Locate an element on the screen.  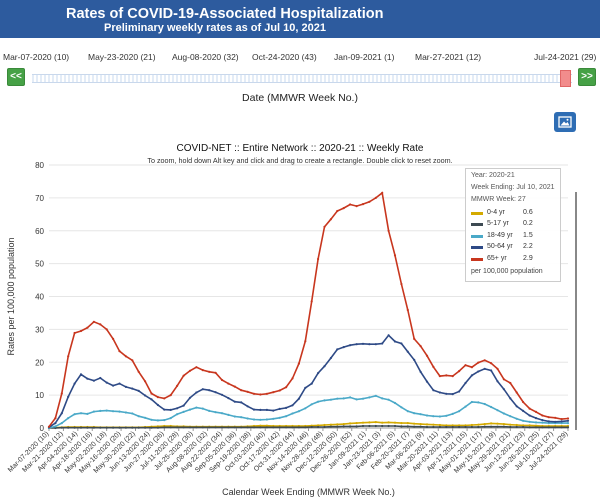
next-week-button: >> is located at coordinates (587, 77).